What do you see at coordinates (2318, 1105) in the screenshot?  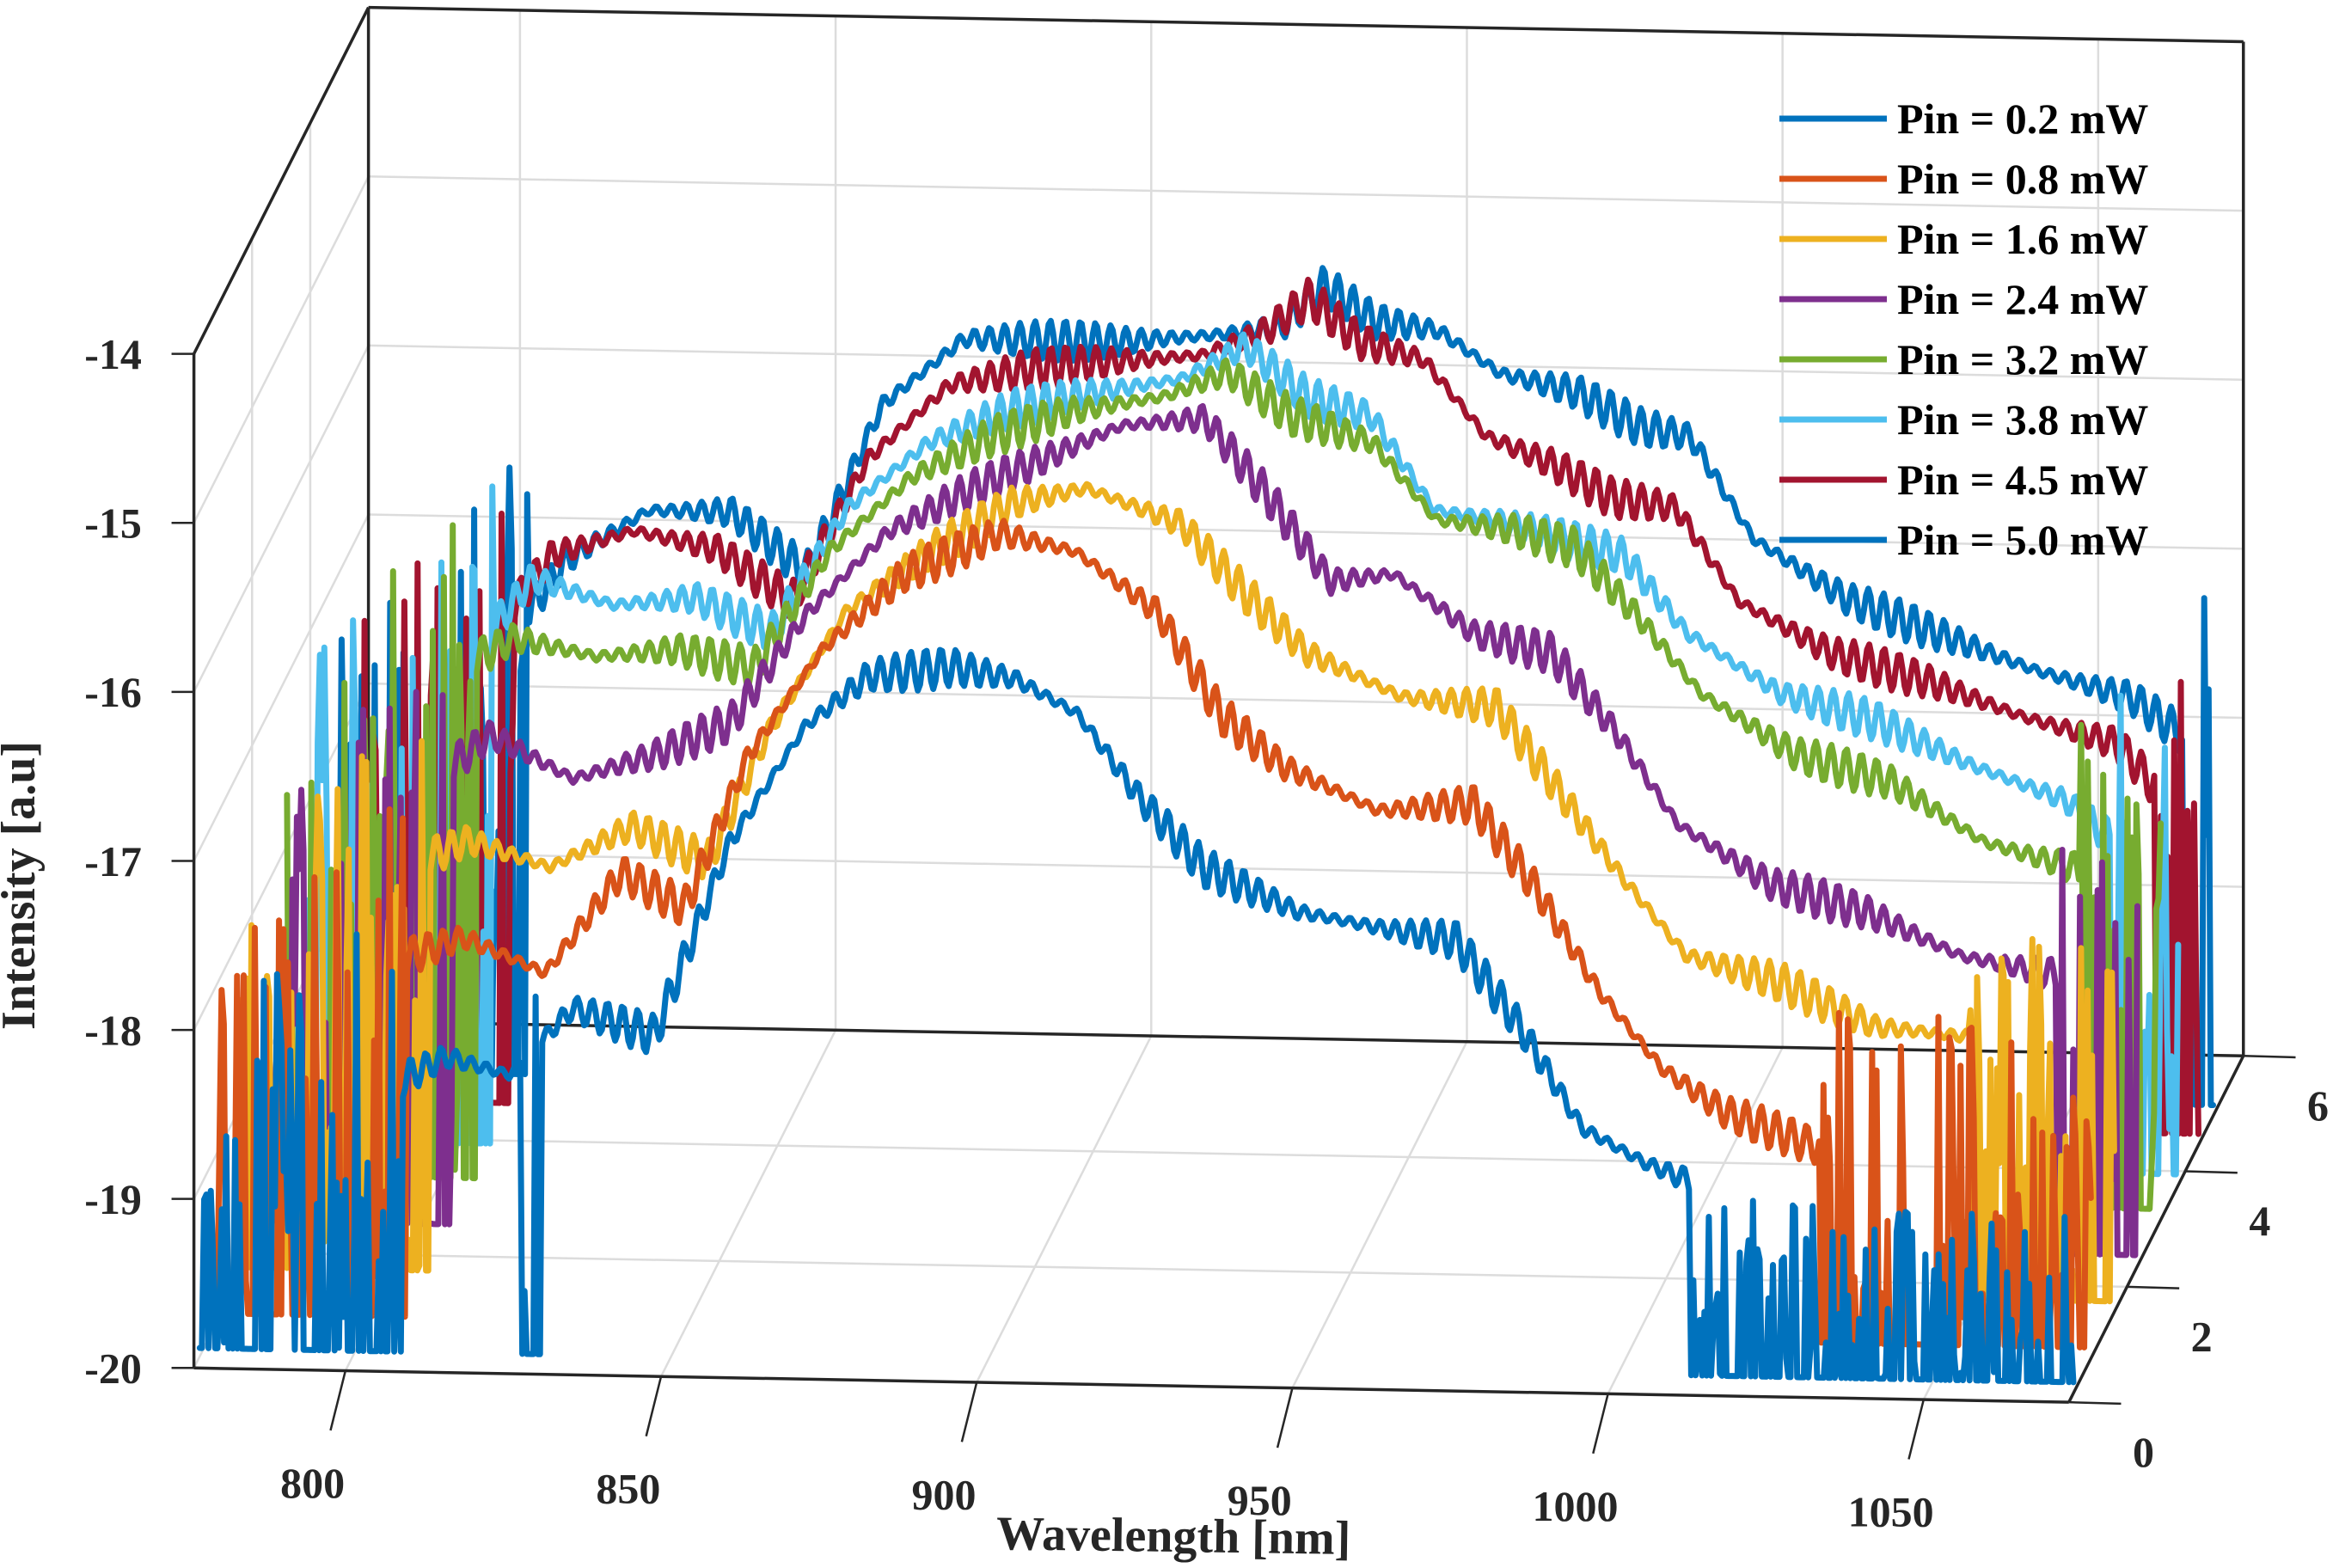 I see `z-tick-label: 6` at bounding box center [2318, 1105].